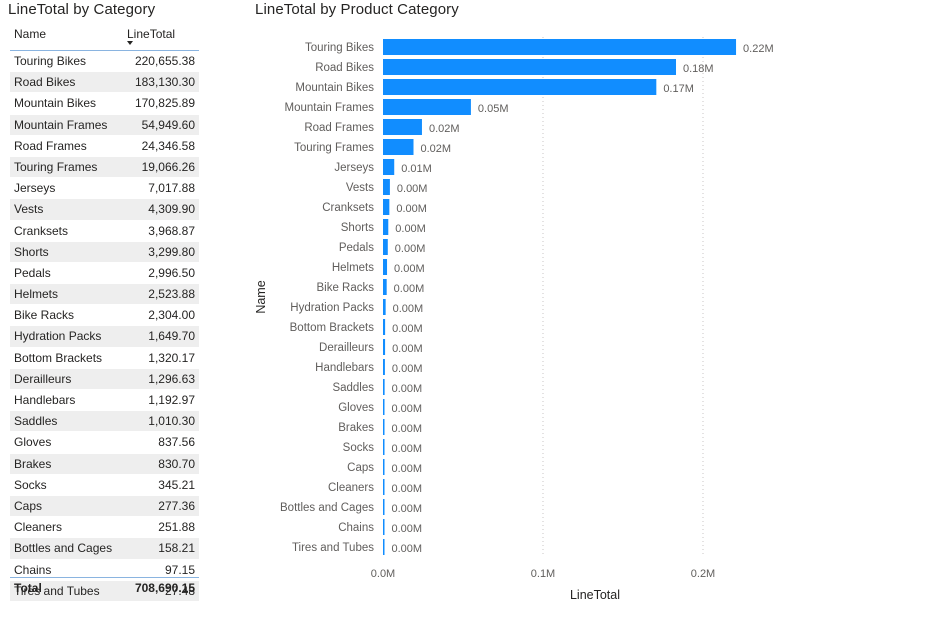 The width and height of the screenshot is (941, 618). What do you see at coordinates (344, 368) in the screenshot?
I see `y-tick-label: Handlebars` at bounding box center [344, 368].